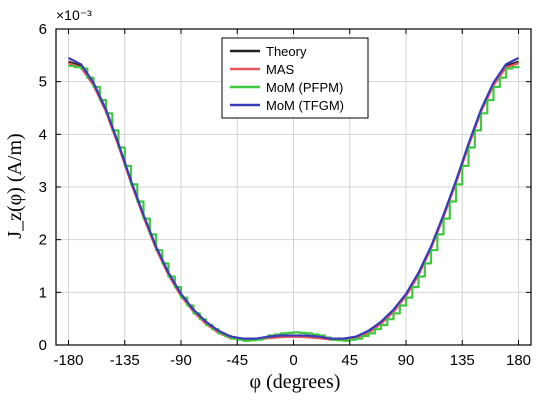 The image size is (550, 400). What do you see at coordinates (43, 82) in the screenshot?
I see `y-tick-label: 5` at bounding box center [43, 82].